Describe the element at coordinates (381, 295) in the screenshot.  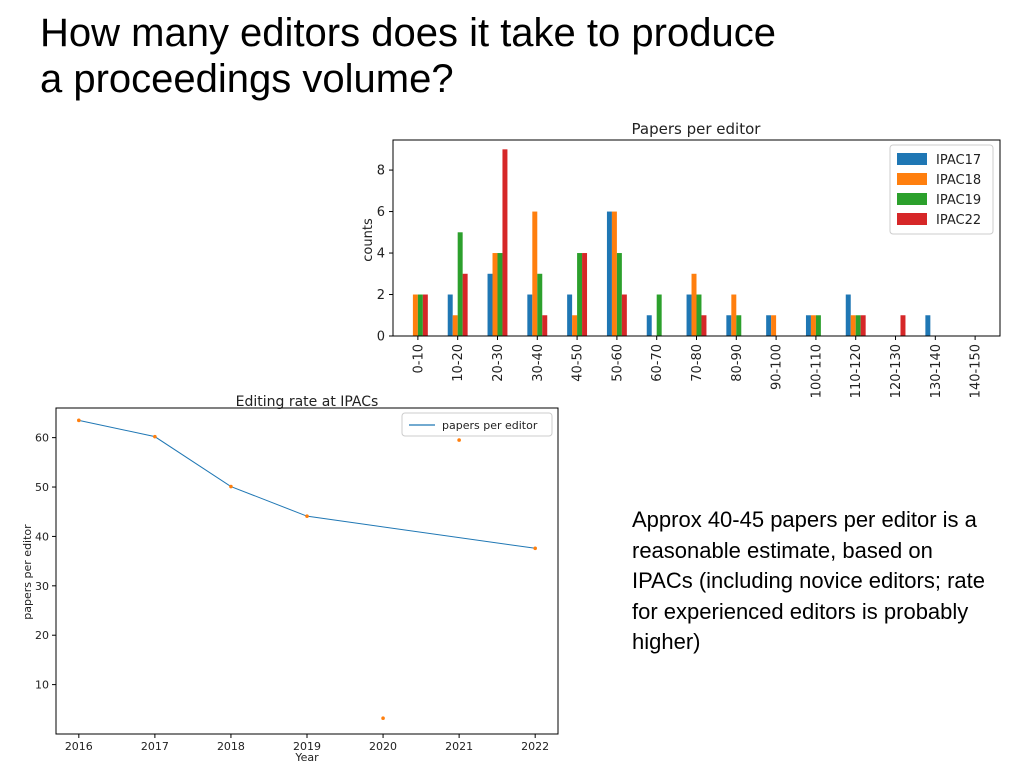
I see `bar-y-tick-label: 2` at that location.